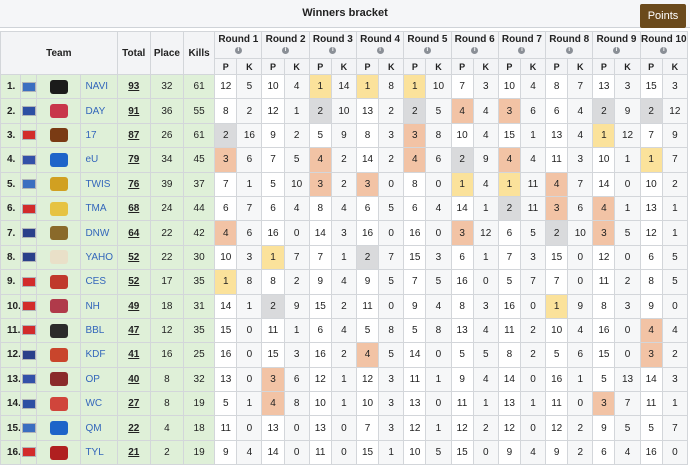  What do you see at coordinates (99, 233) in the screenshot?
I see `team-name-link: DNW` at bounding box center [99, 233].